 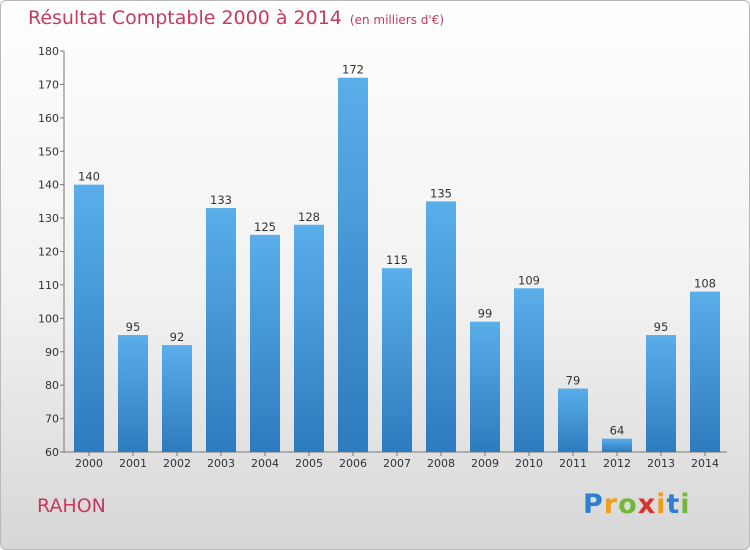 What do you see at coordinates (133, 463) in the screenshot?
I see `x-tick-label: 2001` at bounding box center [133, 463].